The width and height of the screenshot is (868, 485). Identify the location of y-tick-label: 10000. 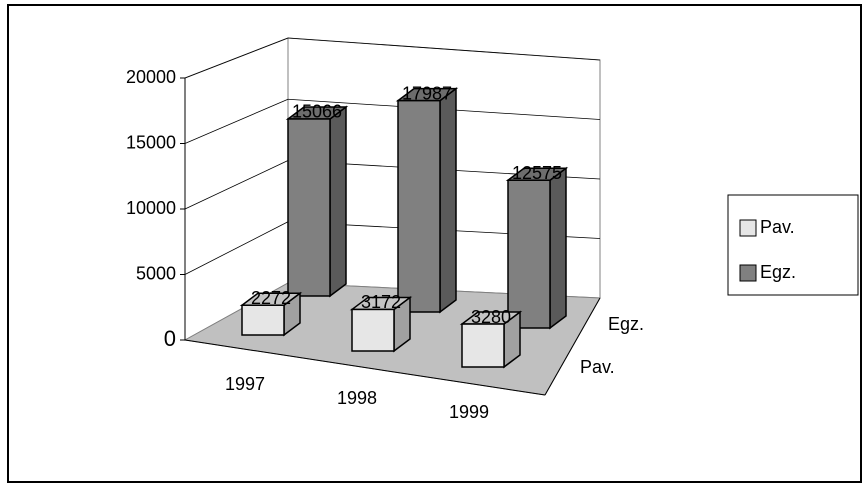
(151, 208).